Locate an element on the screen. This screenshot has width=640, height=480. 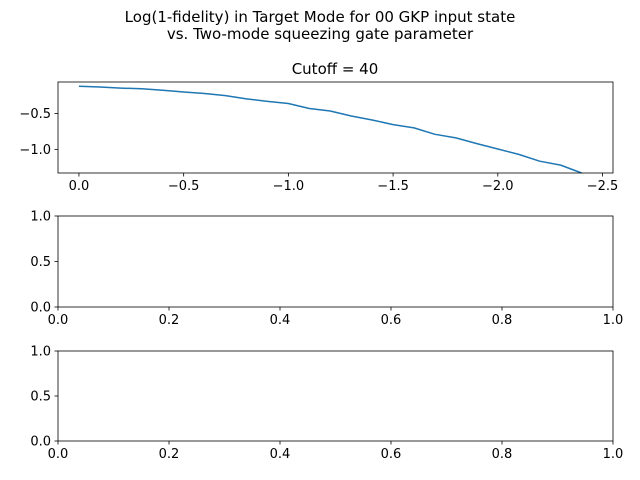
y-tick-label: −1.0 is located at coordinates (35, 150).